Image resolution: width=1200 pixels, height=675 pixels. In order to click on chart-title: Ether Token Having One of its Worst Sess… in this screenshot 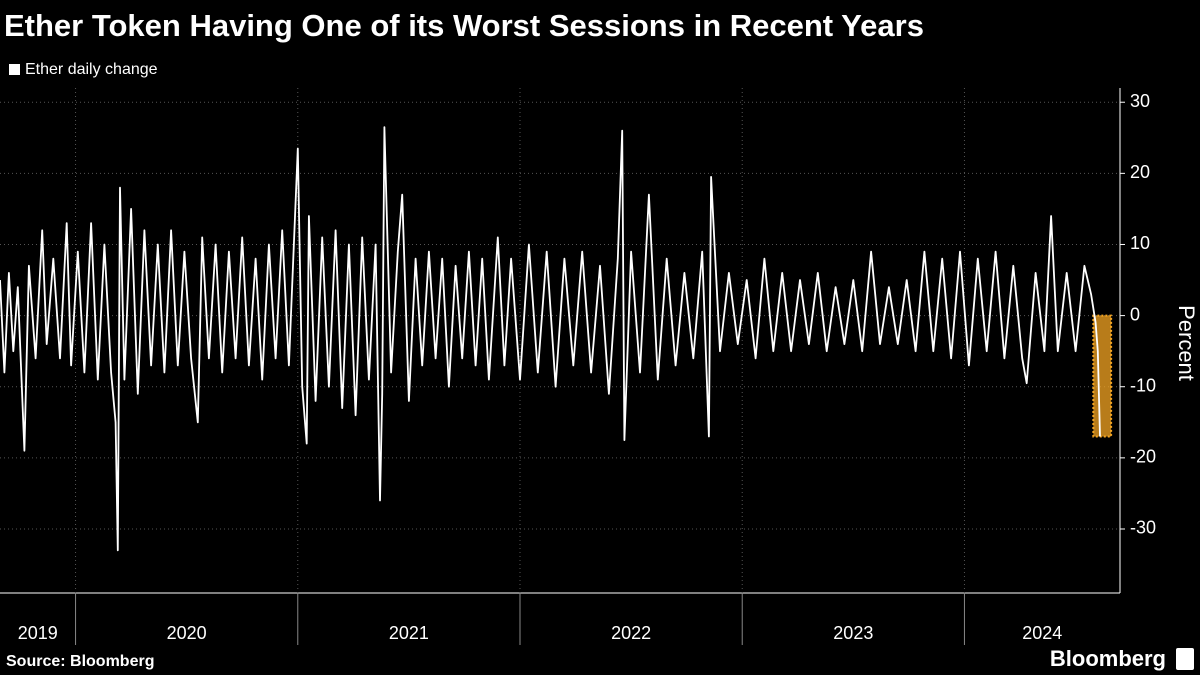, I will do `click(464, 25)`.